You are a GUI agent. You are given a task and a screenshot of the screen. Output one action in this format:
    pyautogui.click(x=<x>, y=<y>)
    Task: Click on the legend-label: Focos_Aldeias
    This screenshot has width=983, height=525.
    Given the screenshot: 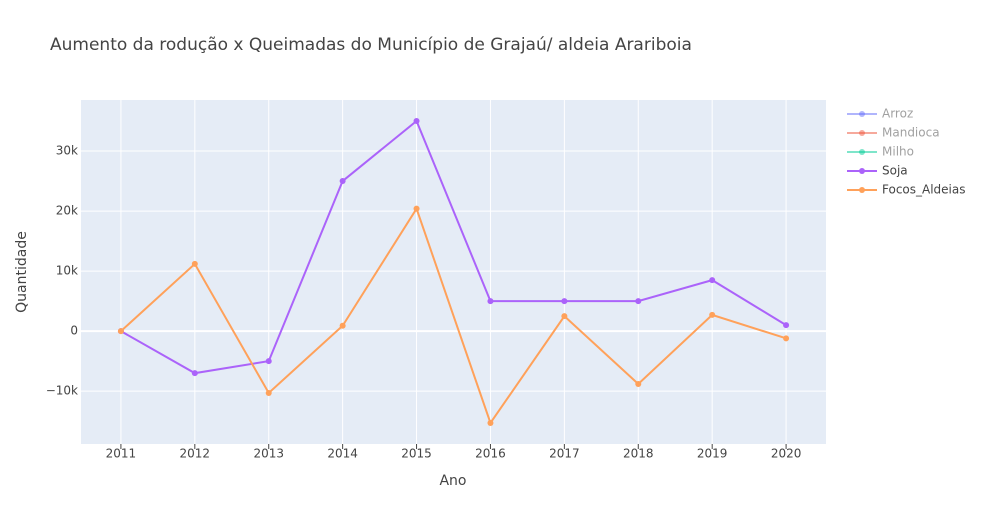 What is the action you would take?
    pyautogui.click(x=924, y=190)
    